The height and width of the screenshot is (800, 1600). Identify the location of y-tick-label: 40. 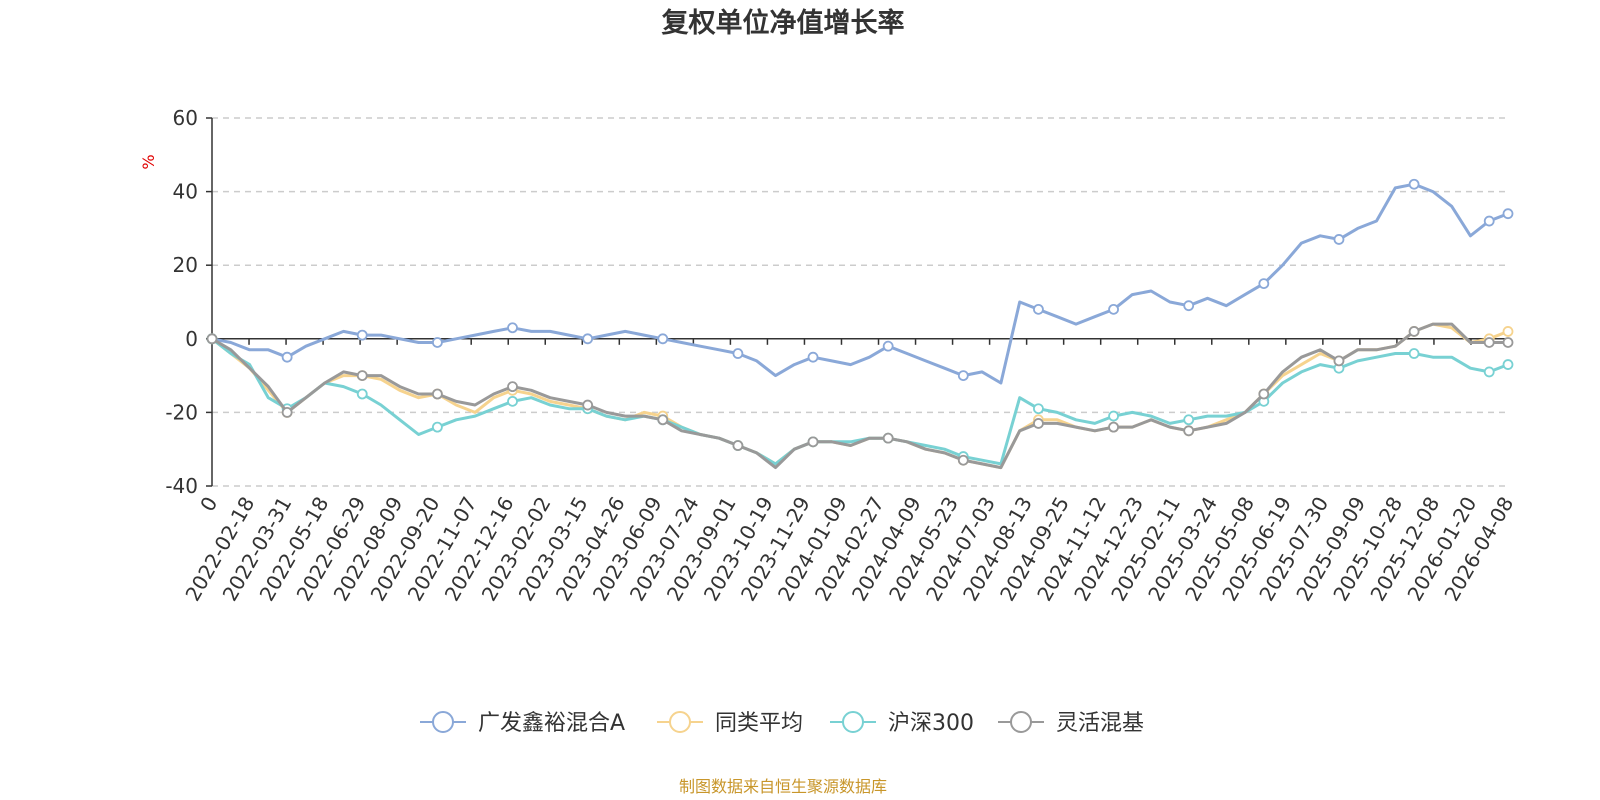
(185, 192).